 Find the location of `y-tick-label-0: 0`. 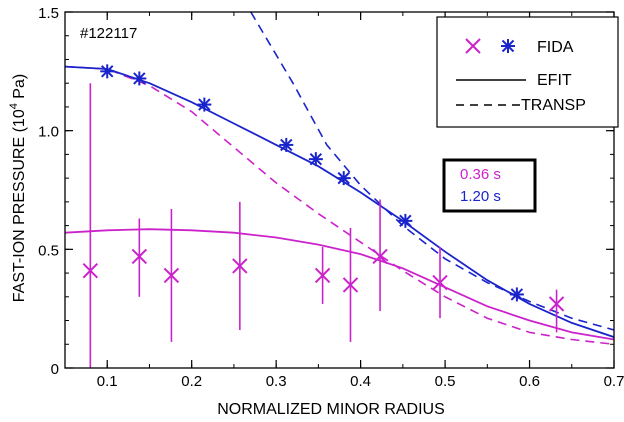

y-tick-label-0: 0 is located at coordinates (55, 369).